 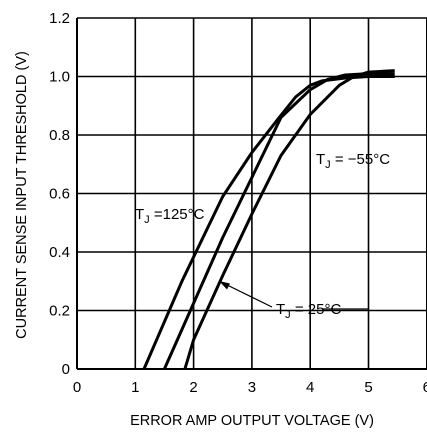 What do you see at coordinates (252, 421) in the screenshot?
I see `x-axis-title: ERROR AMP OUTPUT VOLTAGE (V)` at bounding box center [252, 421].